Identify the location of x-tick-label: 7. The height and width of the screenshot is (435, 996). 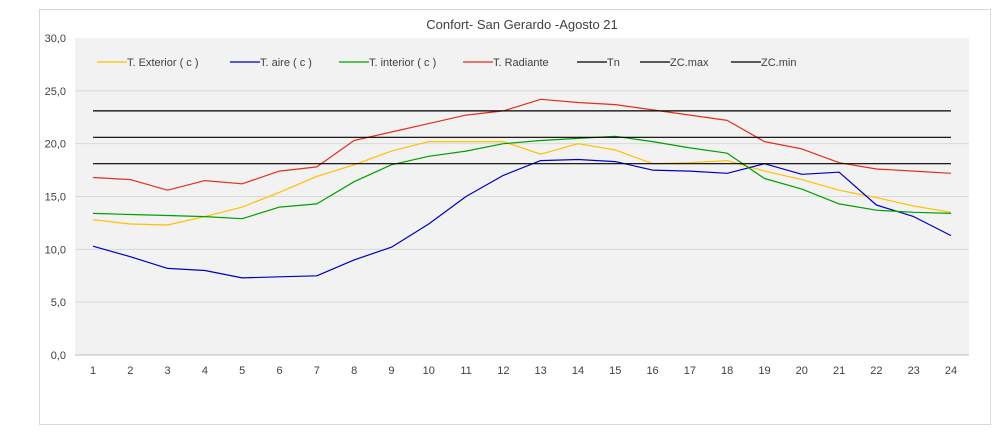
(317, 371).